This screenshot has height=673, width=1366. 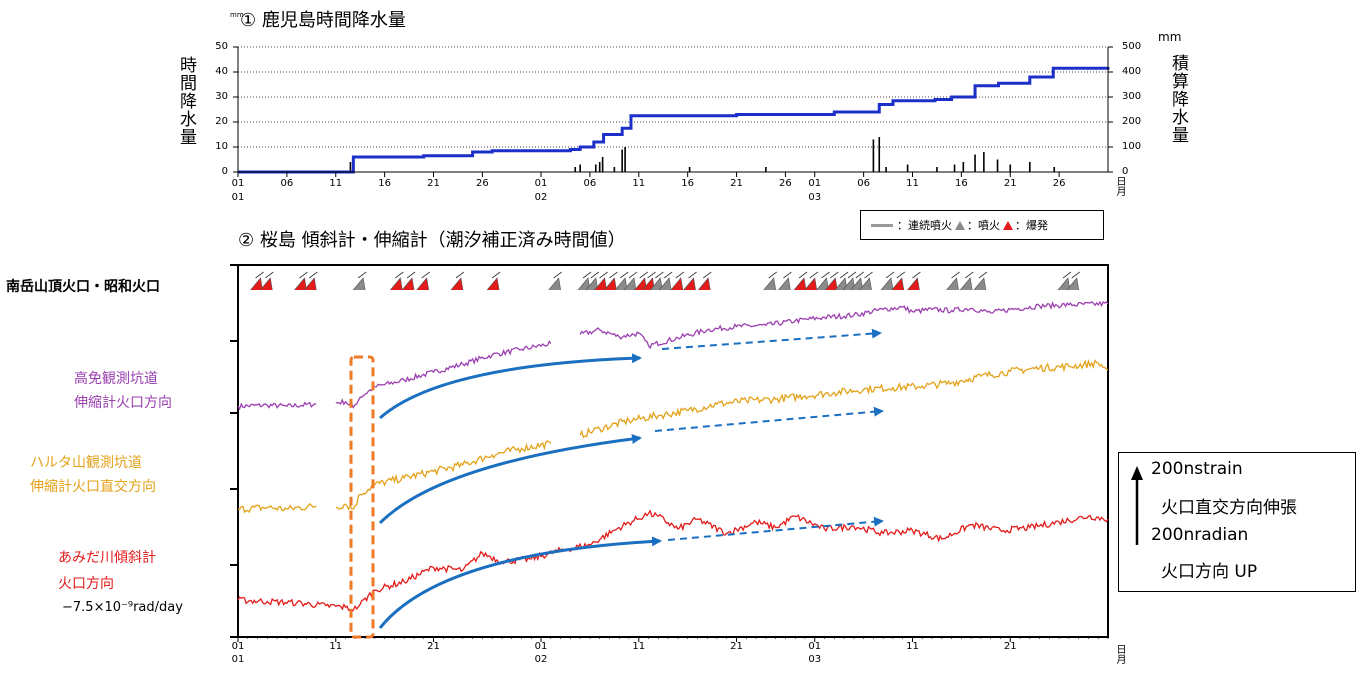 I want to click on amida-label-line1: あみだ川傾斜計, so click(x=107, y=558).